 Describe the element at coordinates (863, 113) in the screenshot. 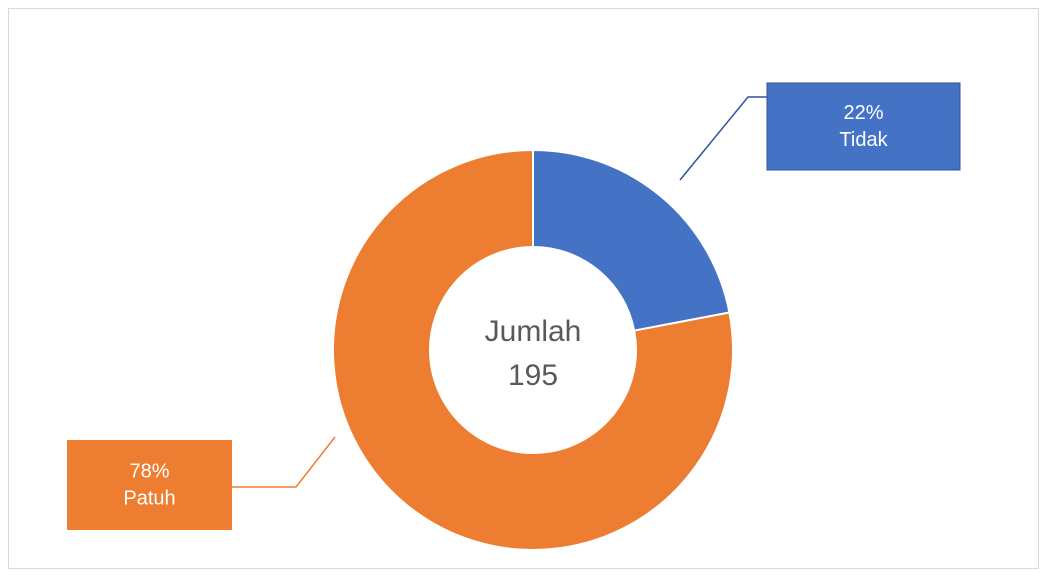

I see `data-label-value: 22%` at that location.